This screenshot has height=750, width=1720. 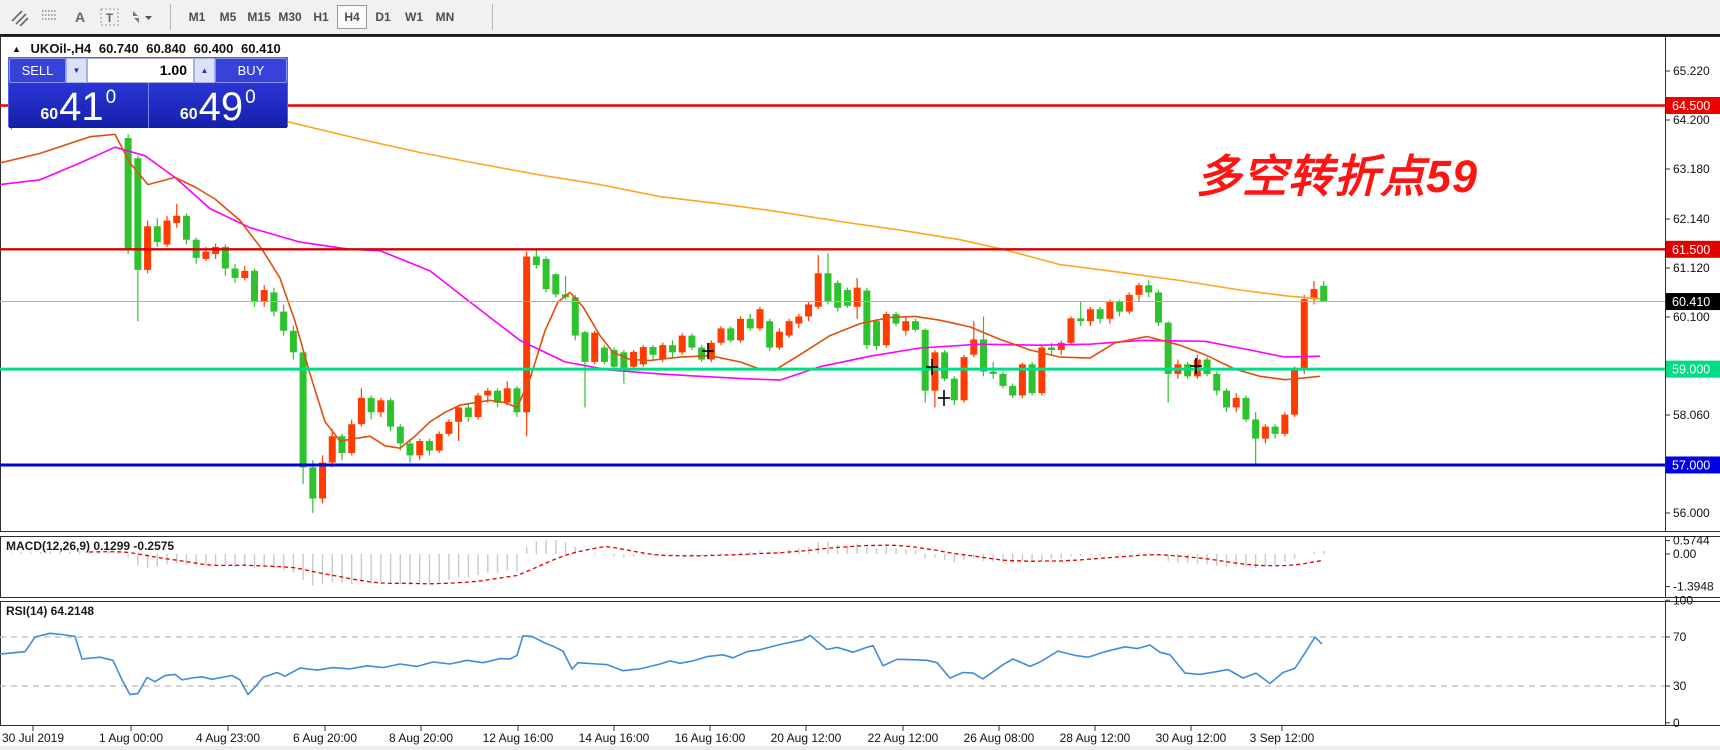 I want to click on sell-price-handle: 60, so click(x=49, y=114).